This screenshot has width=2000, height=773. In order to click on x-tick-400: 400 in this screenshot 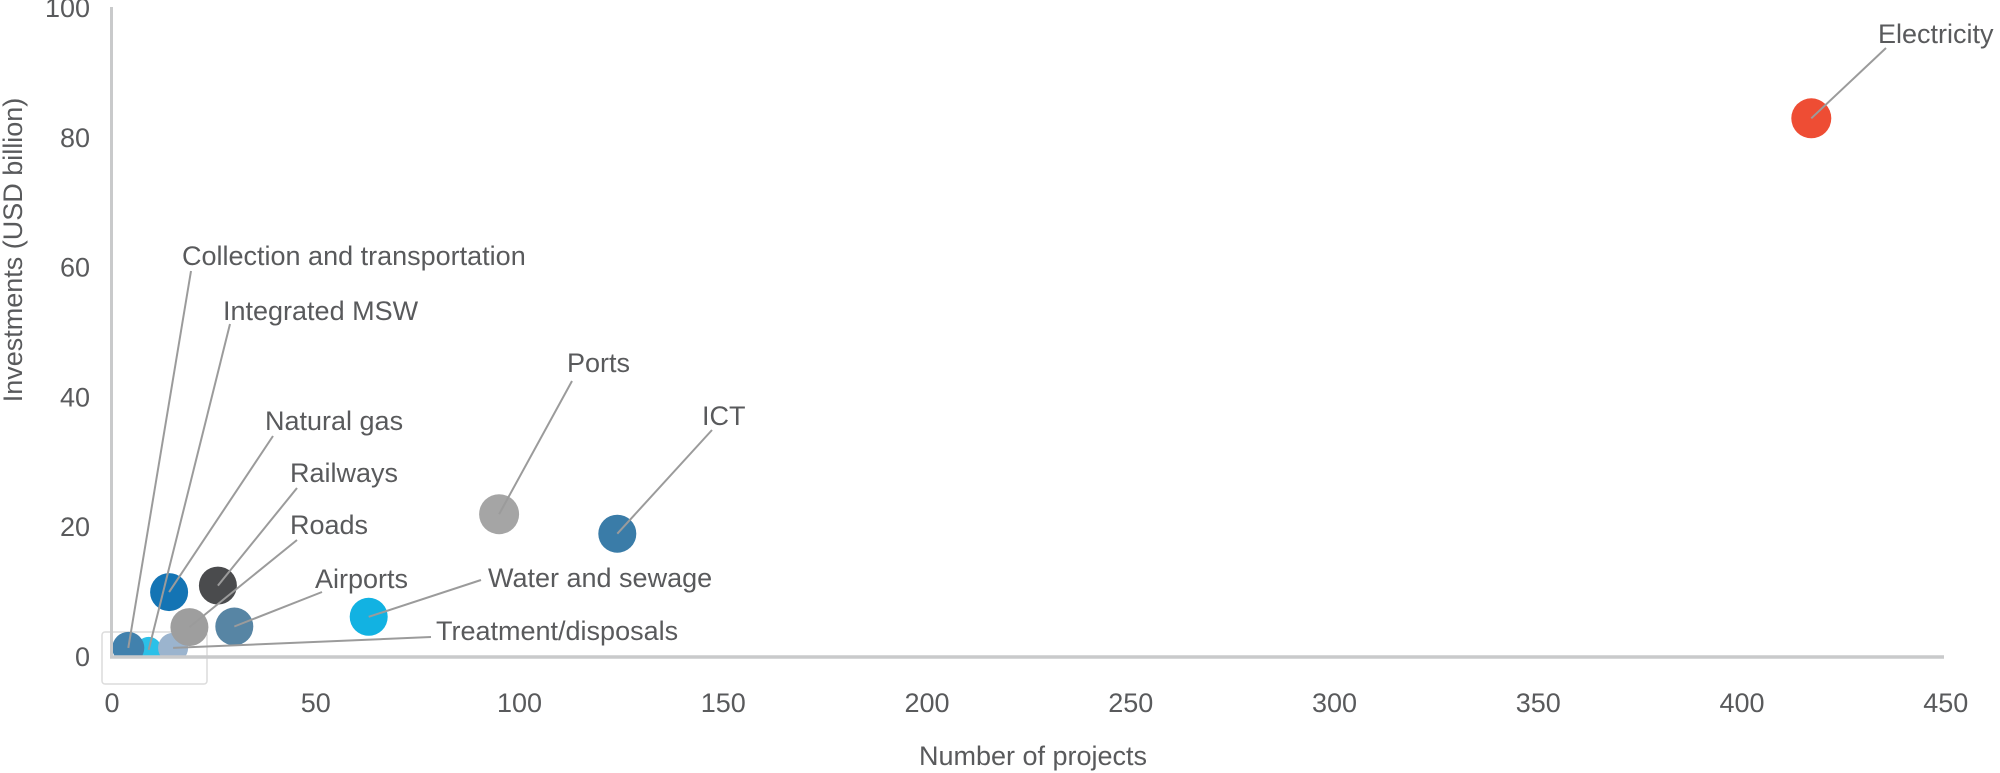, I will do `click(1741, 703)`.